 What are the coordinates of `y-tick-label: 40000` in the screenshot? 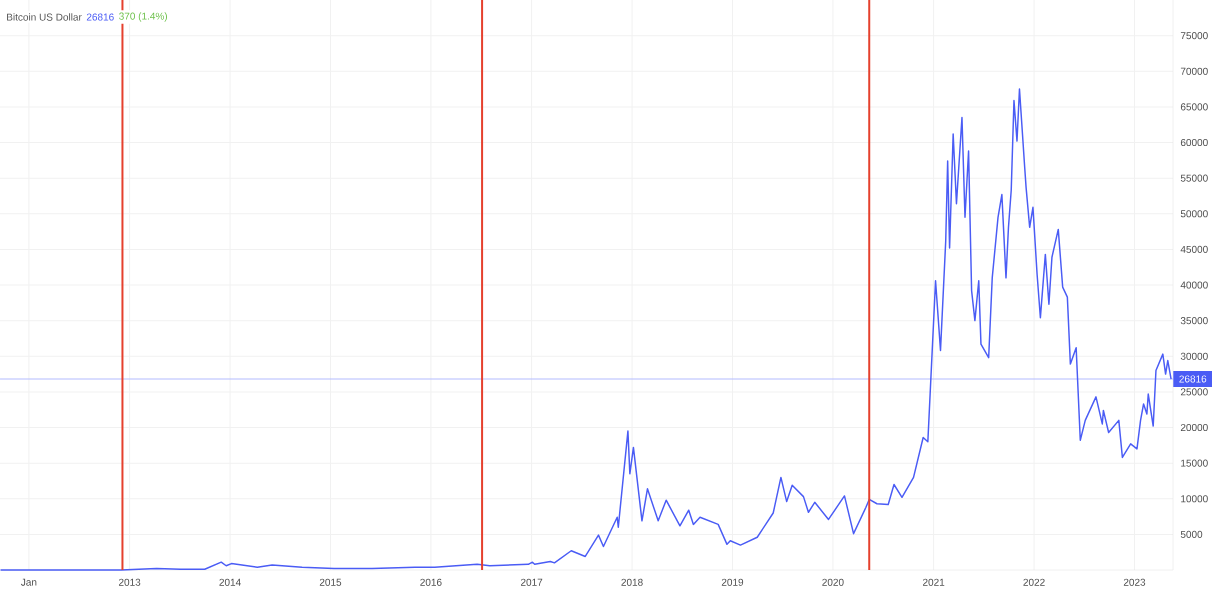 It's located at (1194, 285).